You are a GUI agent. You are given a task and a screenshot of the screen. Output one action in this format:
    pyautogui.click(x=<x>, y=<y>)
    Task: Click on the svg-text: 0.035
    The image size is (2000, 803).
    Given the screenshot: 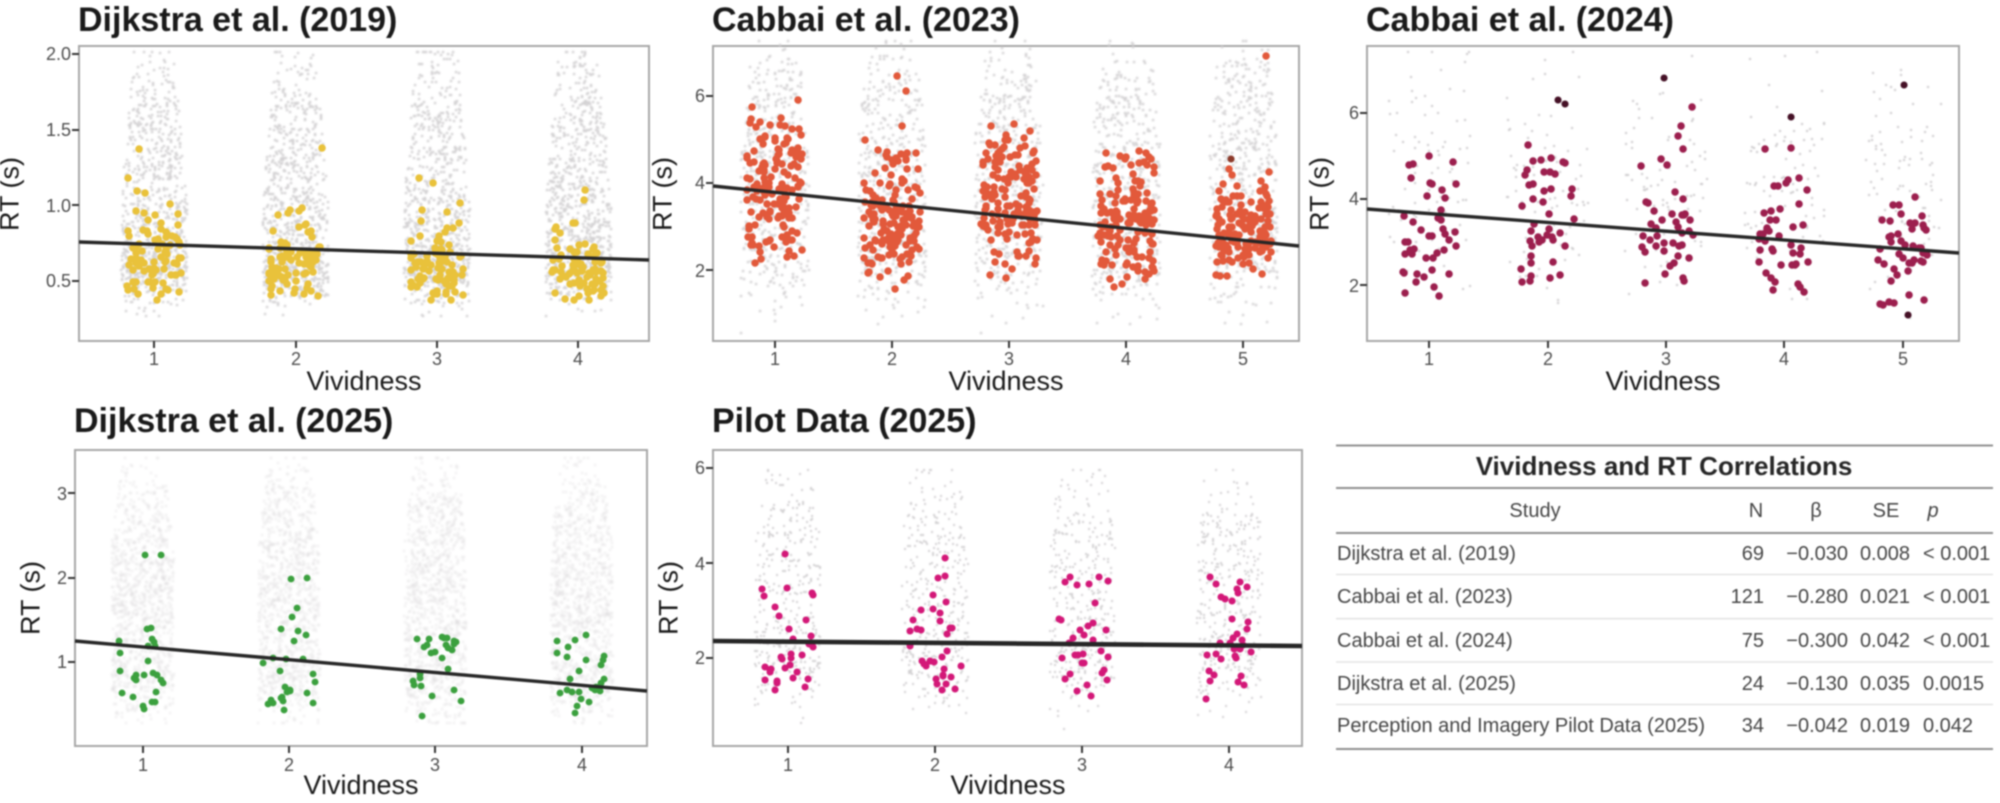 What is the action you would take?
    pyautogui.click(x=1885, y=684)
    